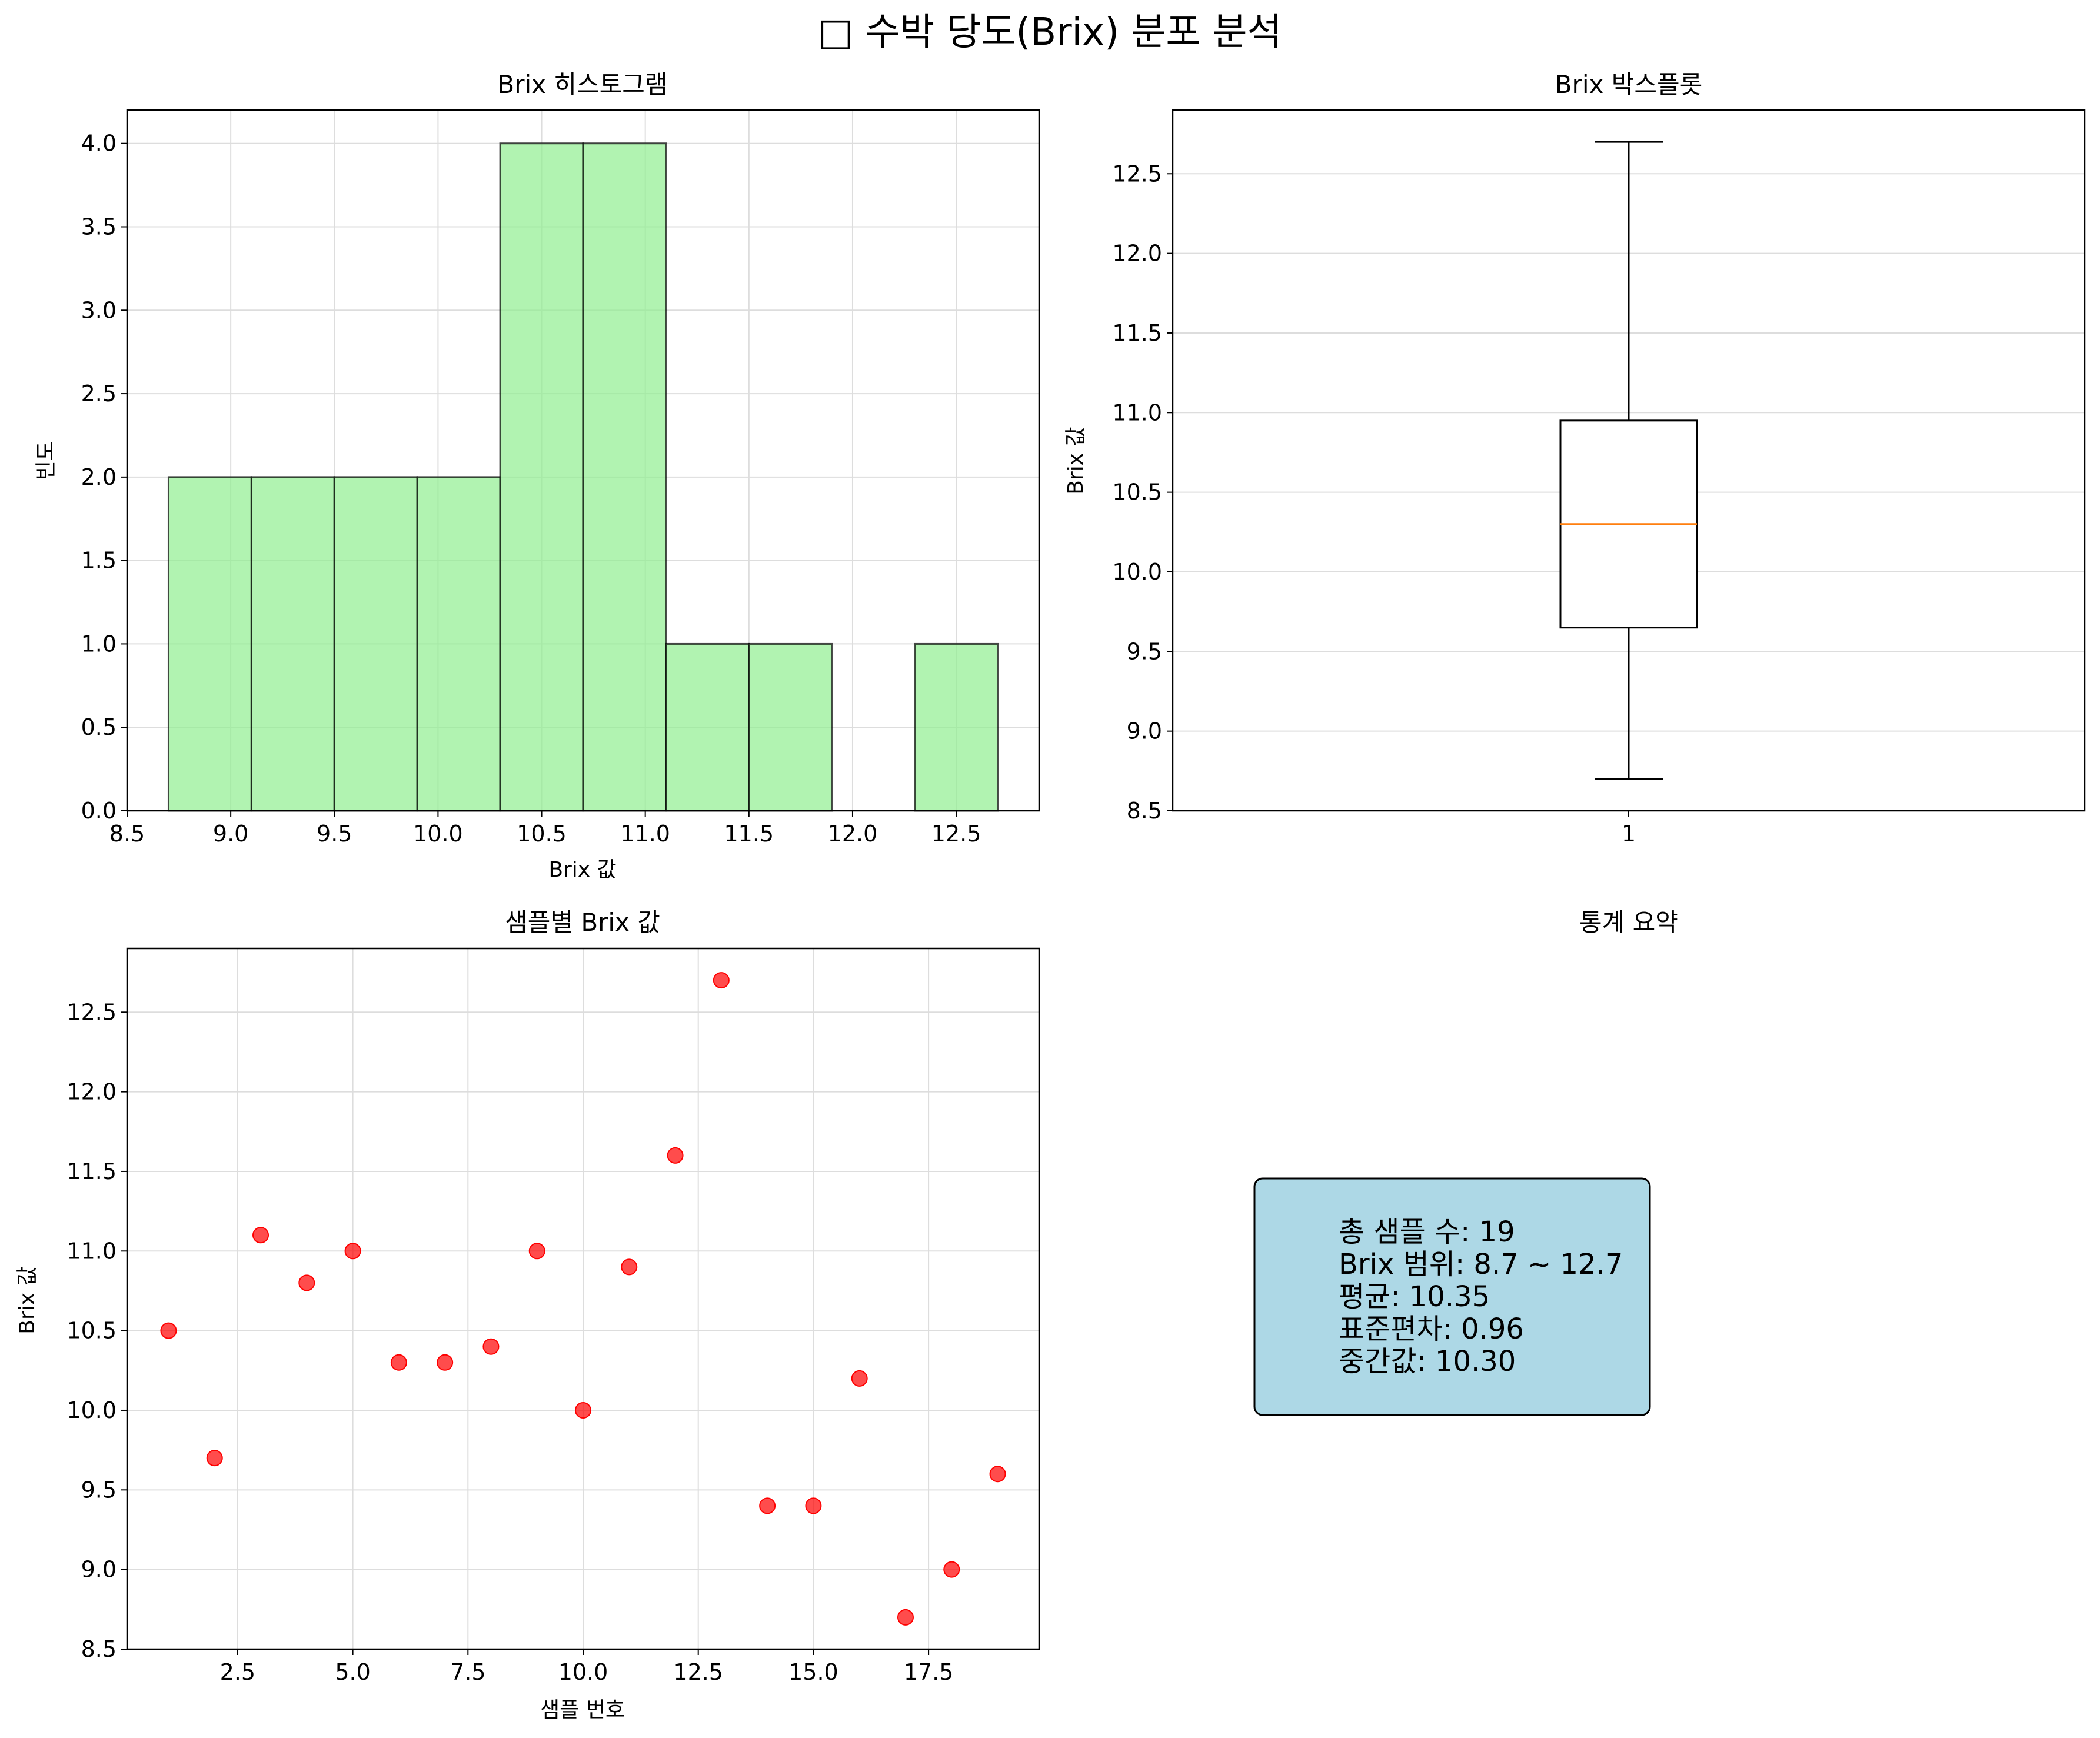 This screenshot has height=1738, width=2100. I want to click on boxplot-x-tick-label: 1, so click(1629, 834).